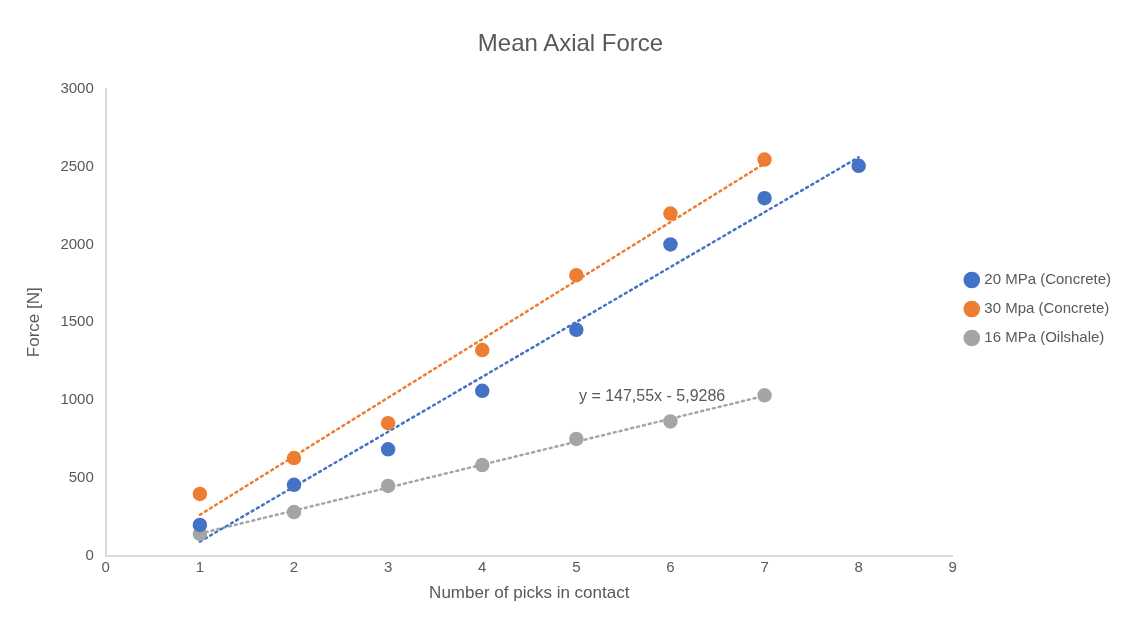  I want to click on x-tick-label: 9, so click(952, 566).